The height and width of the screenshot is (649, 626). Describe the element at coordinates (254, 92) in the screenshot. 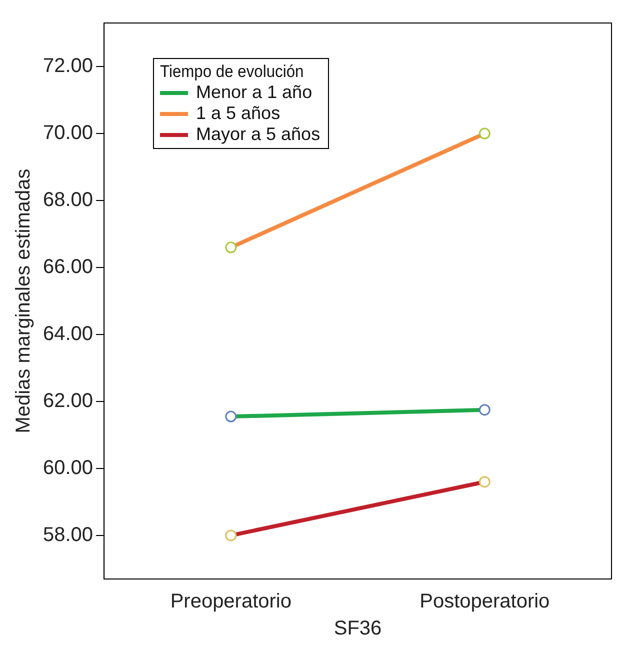

I see `legend-label: Menor a 1 año` at that location.